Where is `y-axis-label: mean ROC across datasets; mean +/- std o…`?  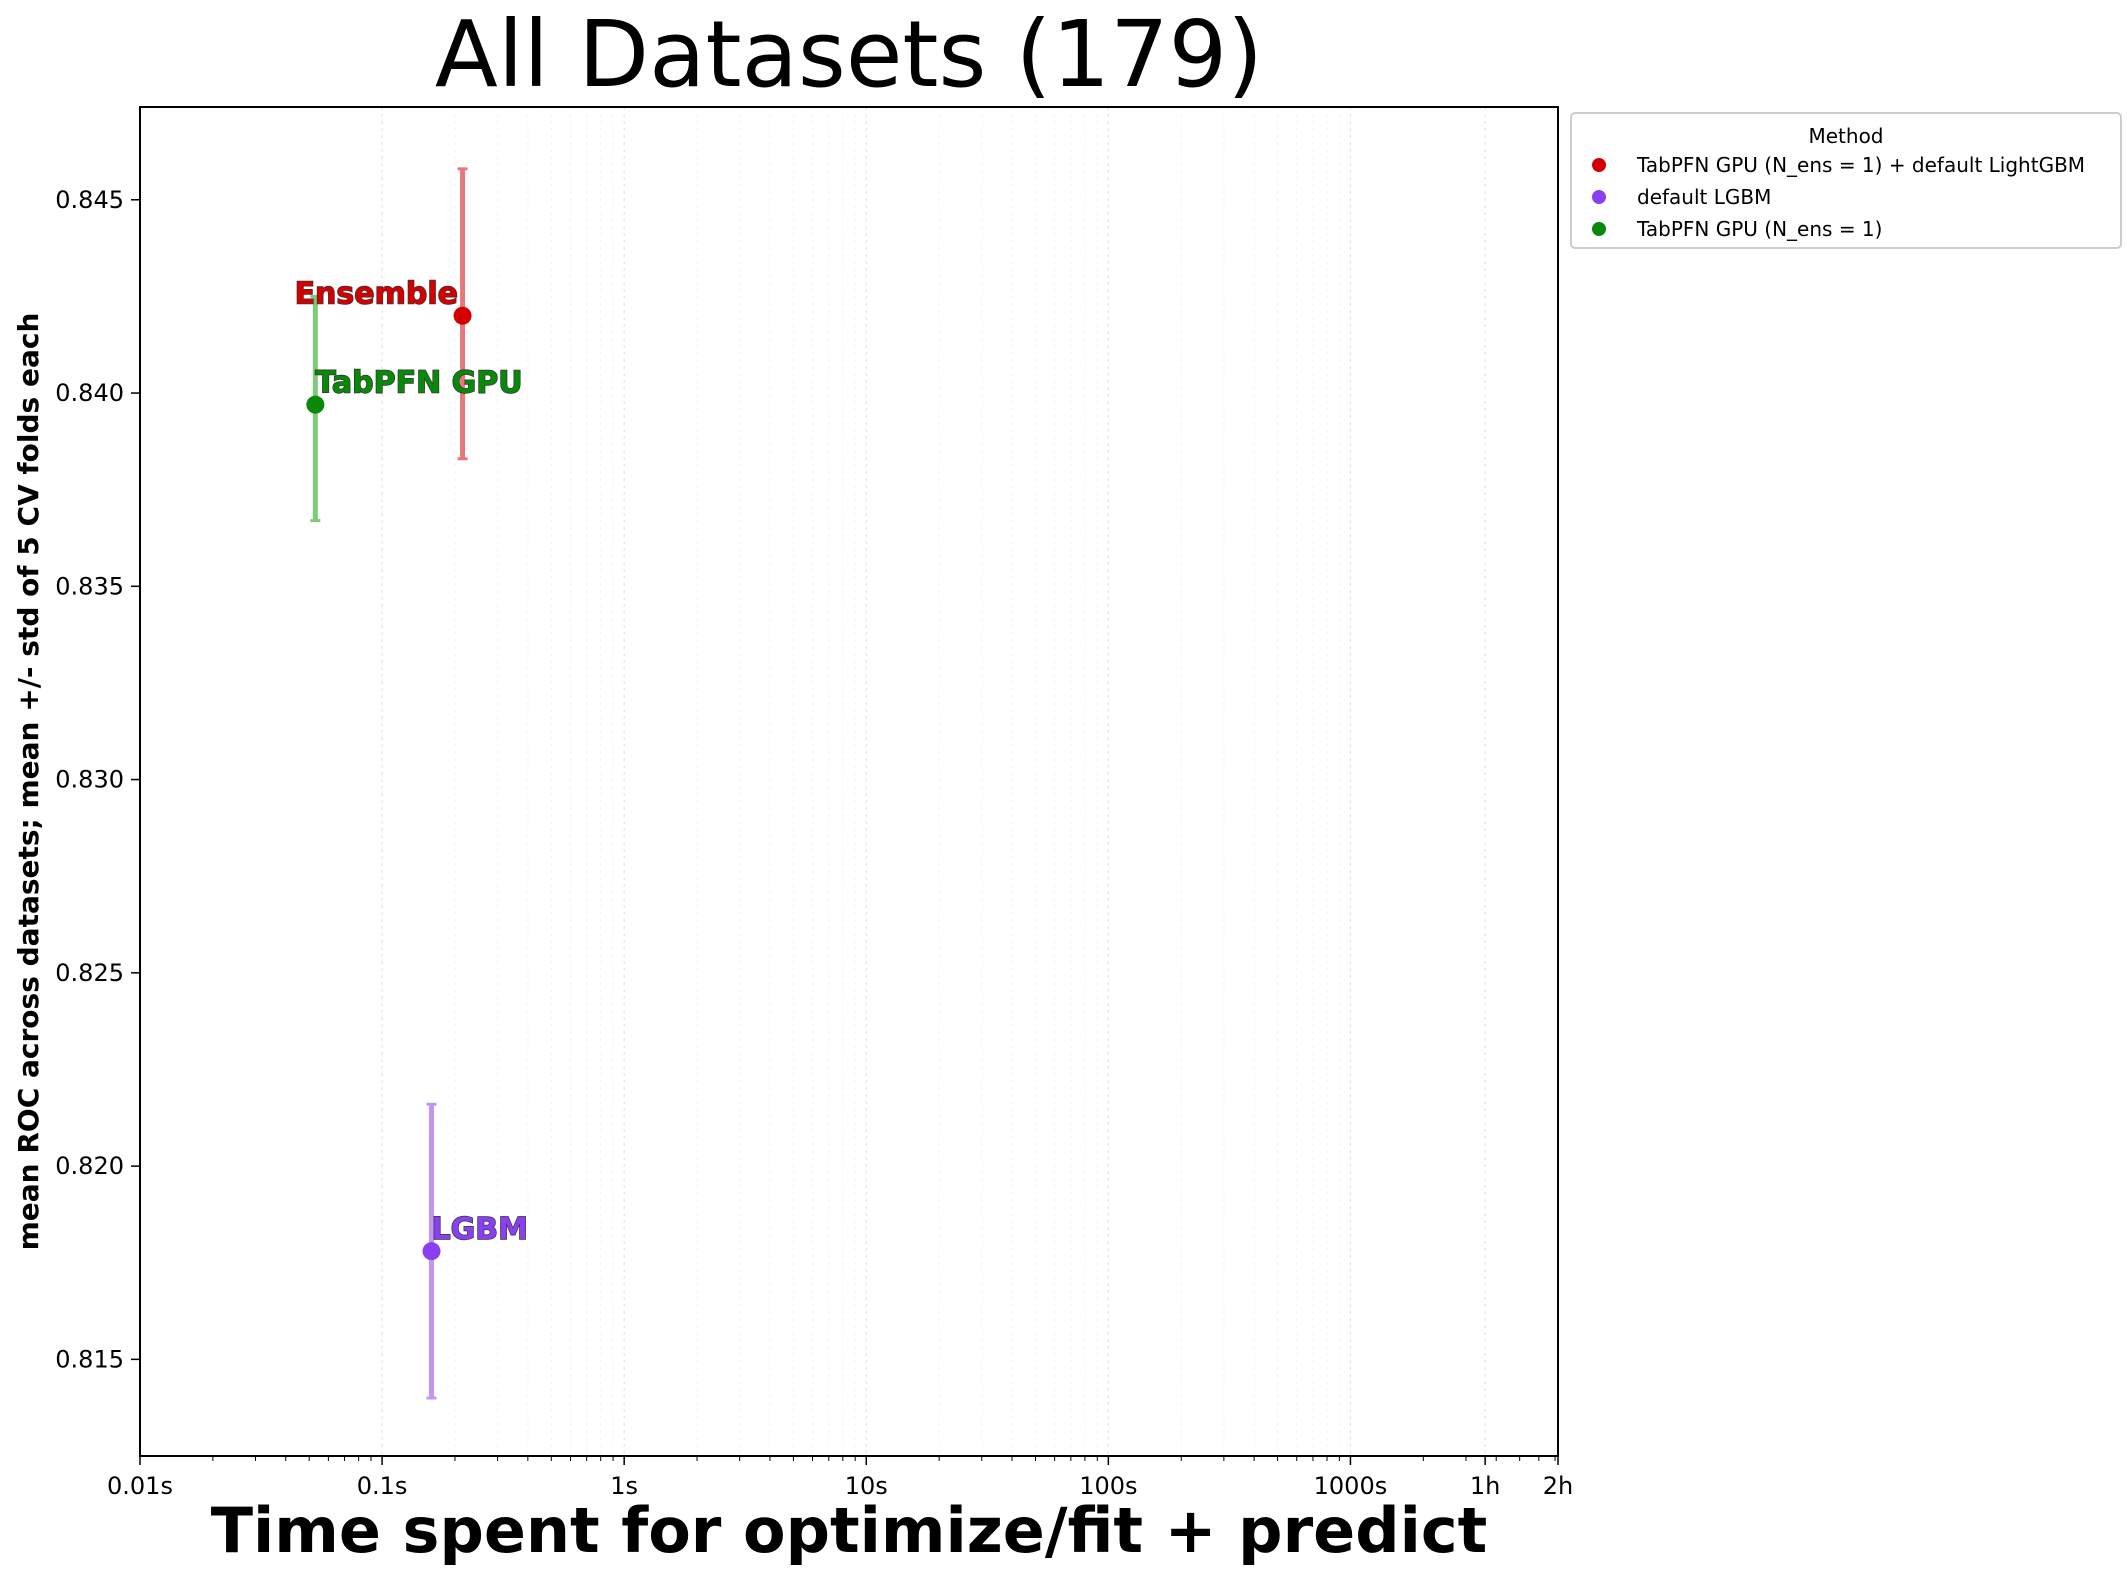
y-axis-label: mean ROC across datasets; mean +/- std o… is located at coordinates (28, 782).